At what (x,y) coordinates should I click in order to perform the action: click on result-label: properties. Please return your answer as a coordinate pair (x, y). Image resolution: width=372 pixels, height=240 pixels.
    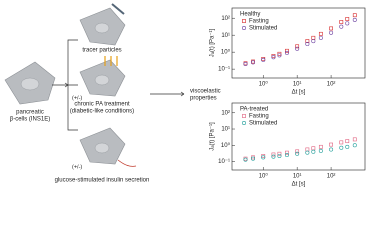
    Looking at the image, I should click on (203, 99).